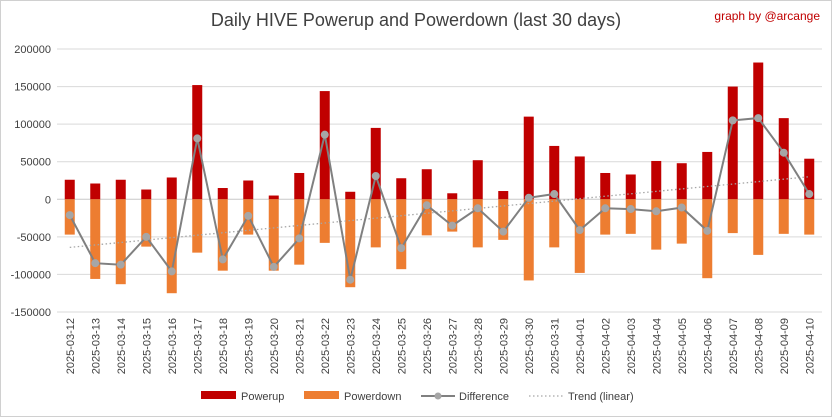 The height and width of the screenshot is (417, 832). I want to click on x-tick-label: 2025-04-05, so click(683, 346).